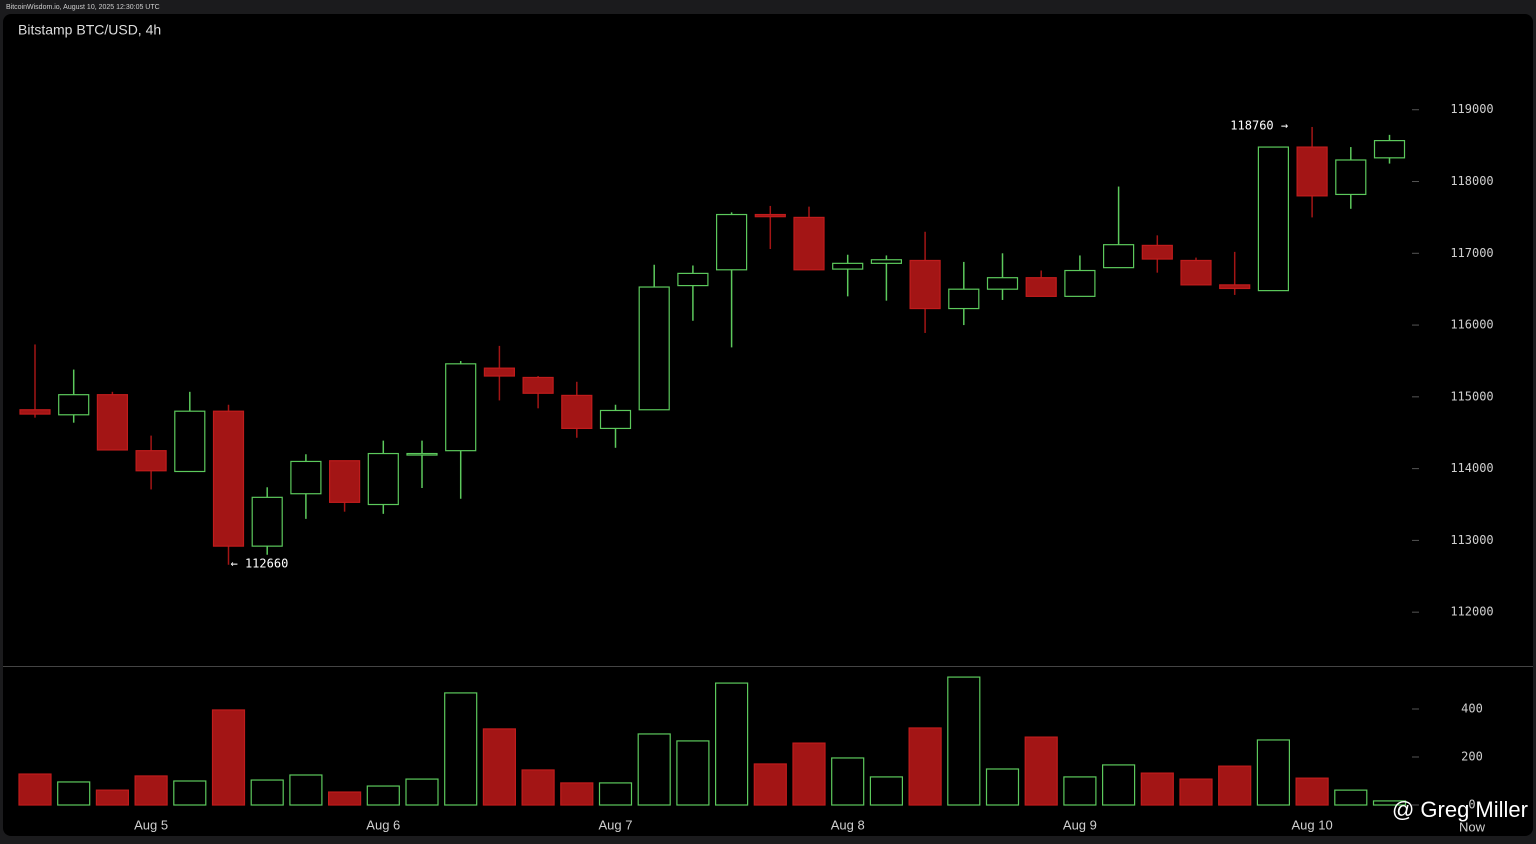  What do you see at coordinates (89, 30) in the screenshot?
I see `chart-title: Bitstamp BTC/USD, 4h` at bounding box center [89, 30].